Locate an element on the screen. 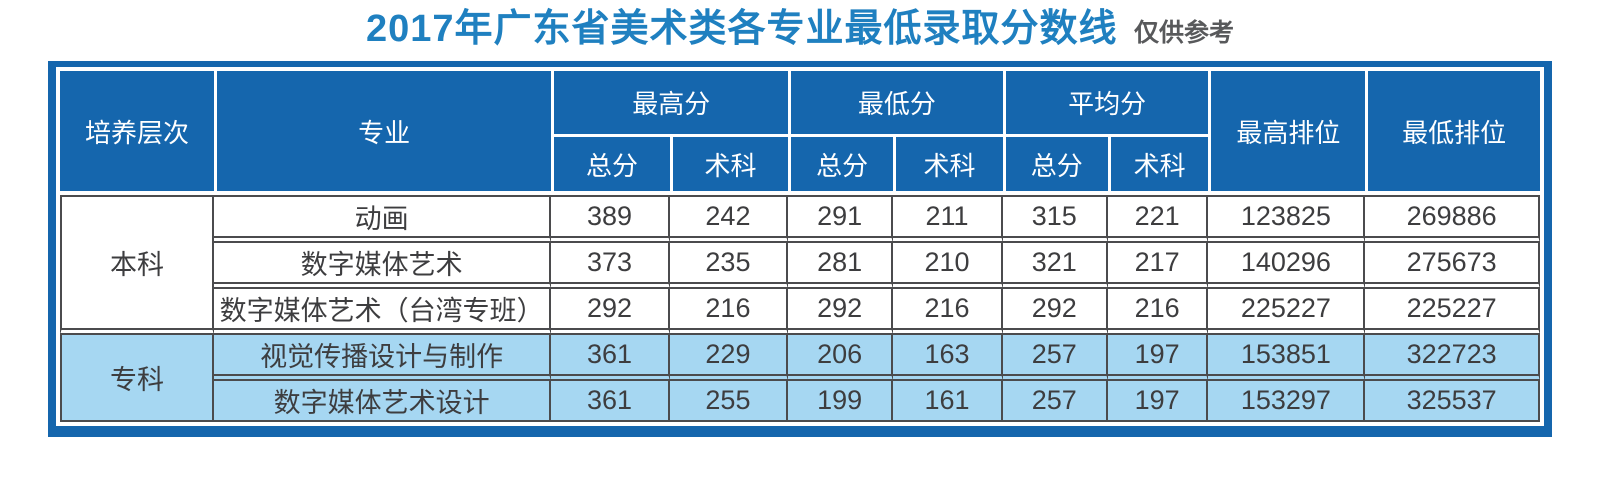  cell-avg-art: 217 is located at coordinates (1158, 266).